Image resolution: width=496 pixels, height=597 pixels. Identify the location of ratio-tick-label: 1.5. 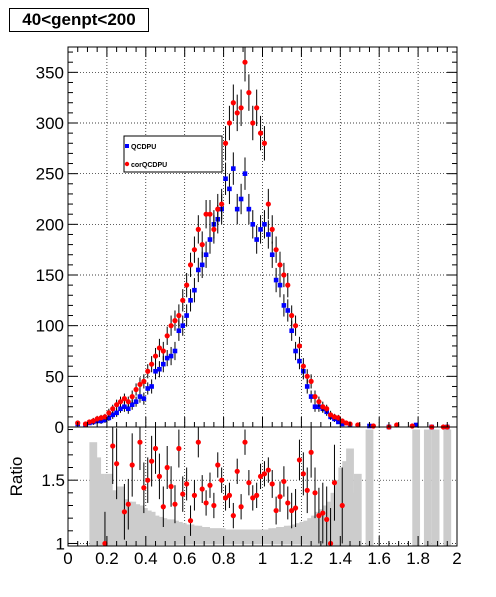
(53, 480).